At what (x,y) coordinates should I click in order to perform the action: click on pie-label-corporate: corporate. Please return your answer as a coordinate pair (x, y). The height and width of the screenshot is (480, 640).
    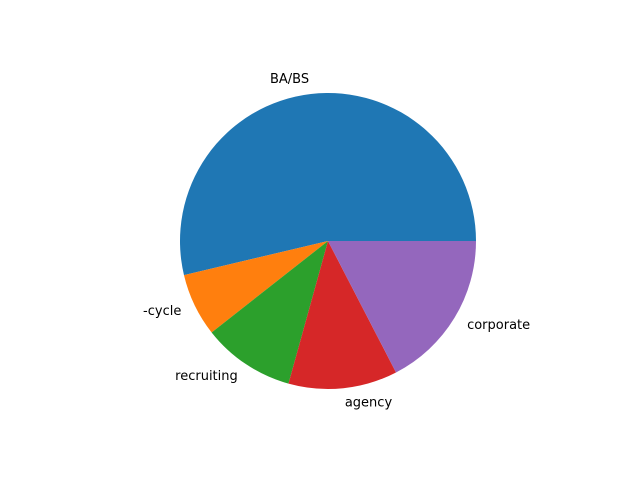
    Looking at the image, I should click on (498, 325).